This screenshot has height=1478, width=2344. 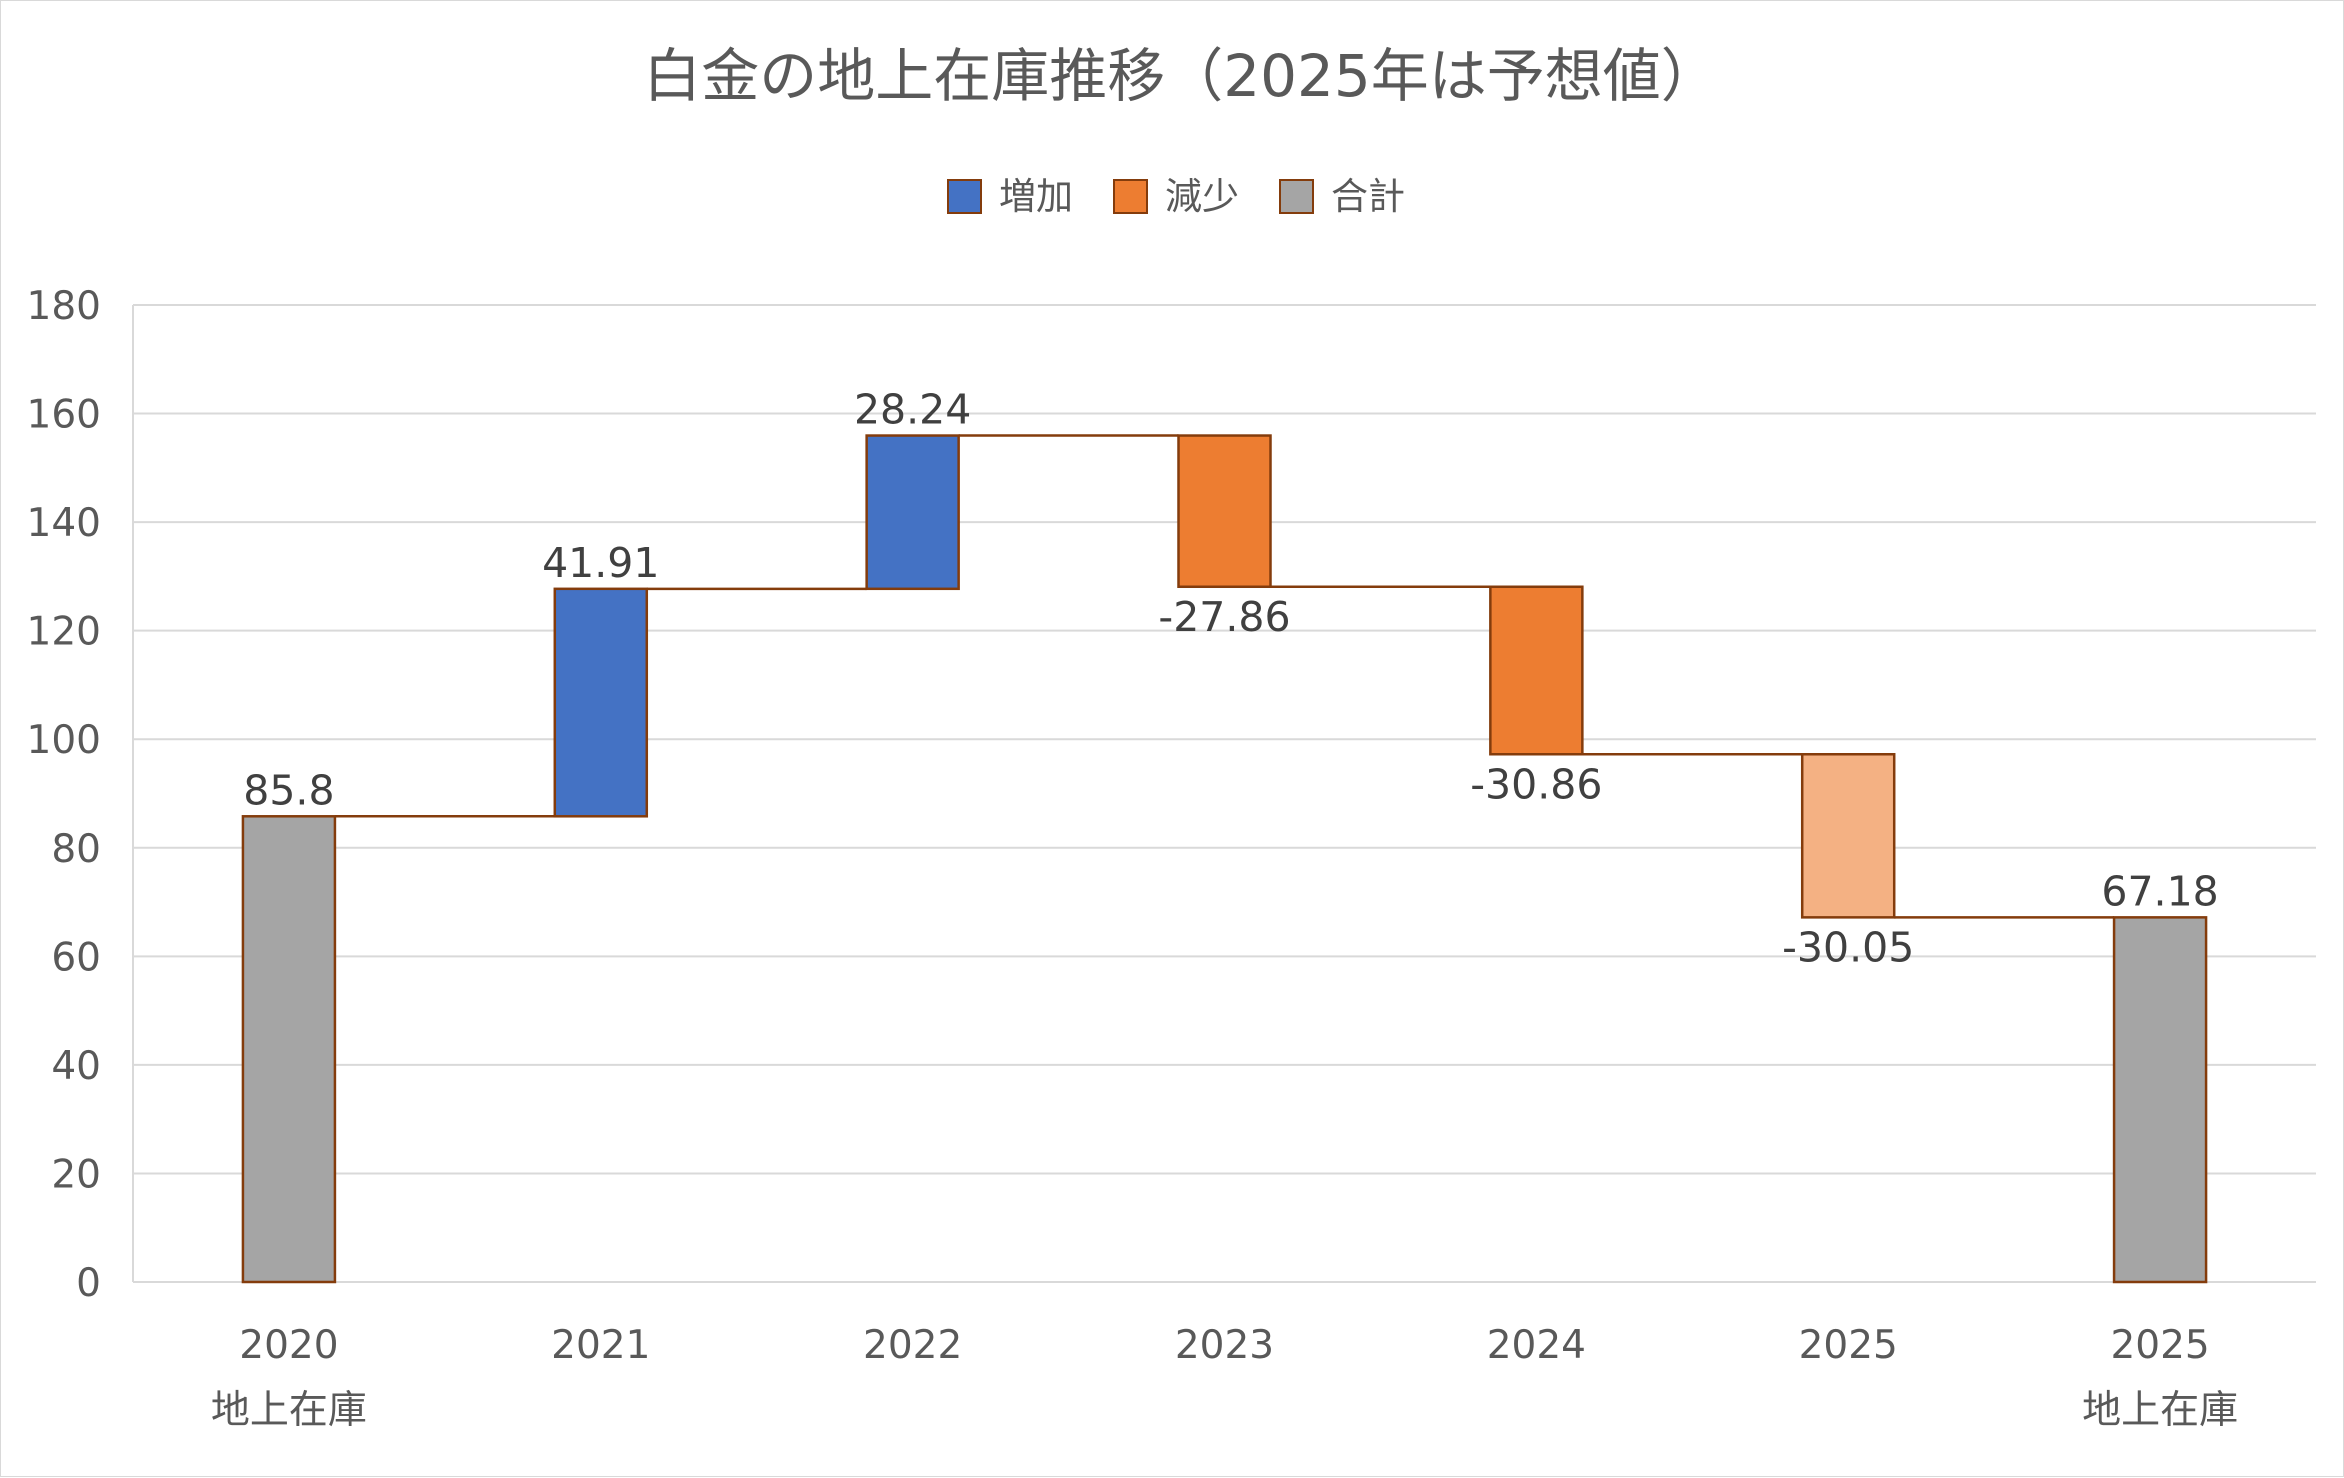 What do you see at coordinates (1848, 836) in the screenshot?
I see `bar-decrease_forecast` at bounding box center [1848, 836].